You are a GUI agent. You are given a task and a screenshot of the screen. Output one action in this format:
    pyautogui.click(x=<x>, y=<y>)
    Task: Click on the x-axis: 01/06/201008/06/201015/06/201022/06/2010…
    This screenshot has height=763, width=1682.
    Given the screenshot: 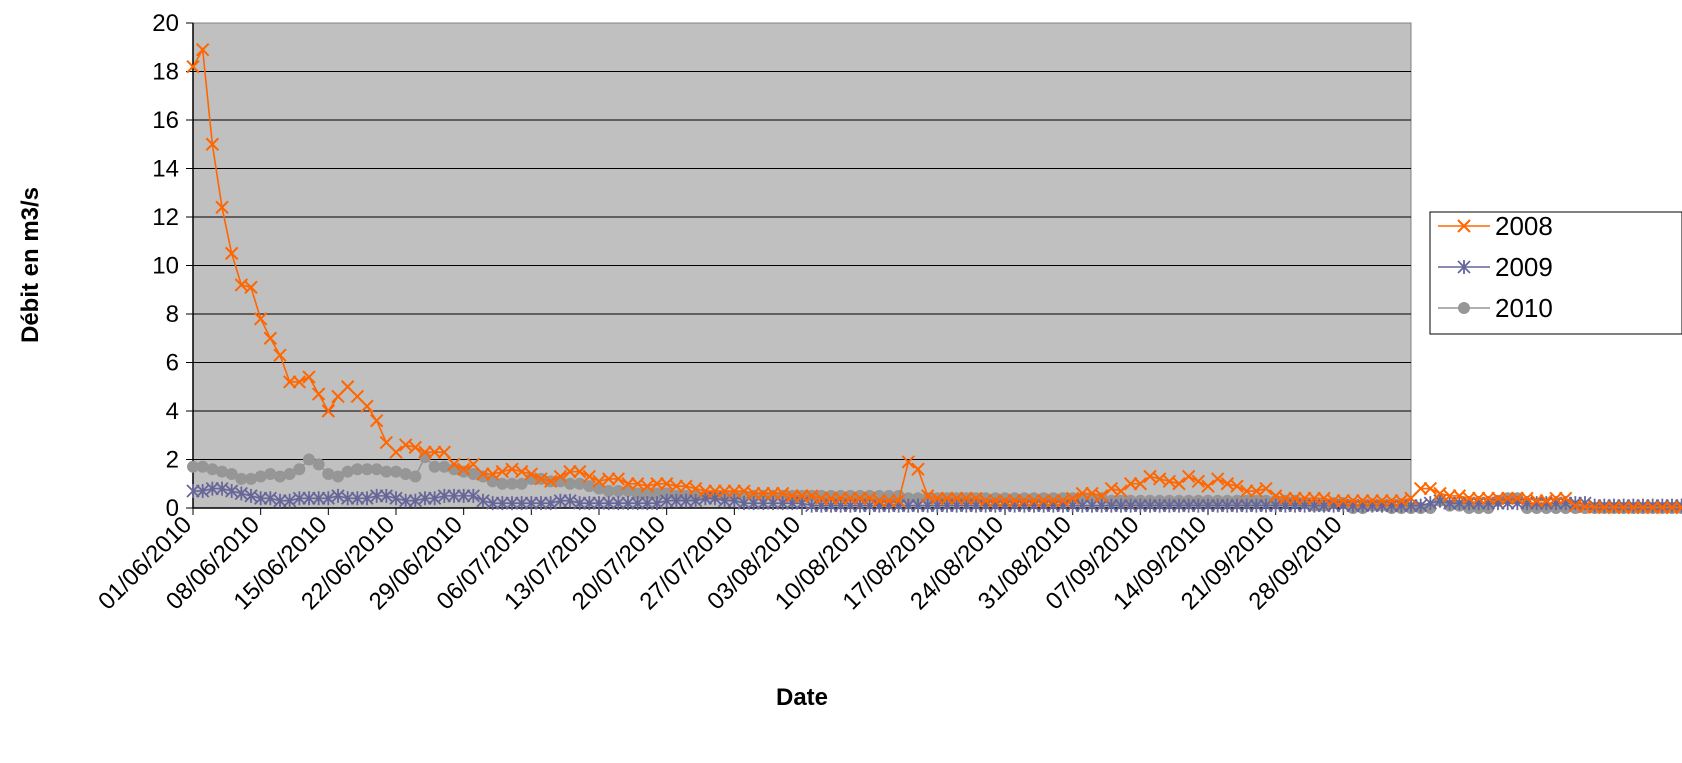 What is the action you would take?
    pyautogui.click(x=752, y=561)
    